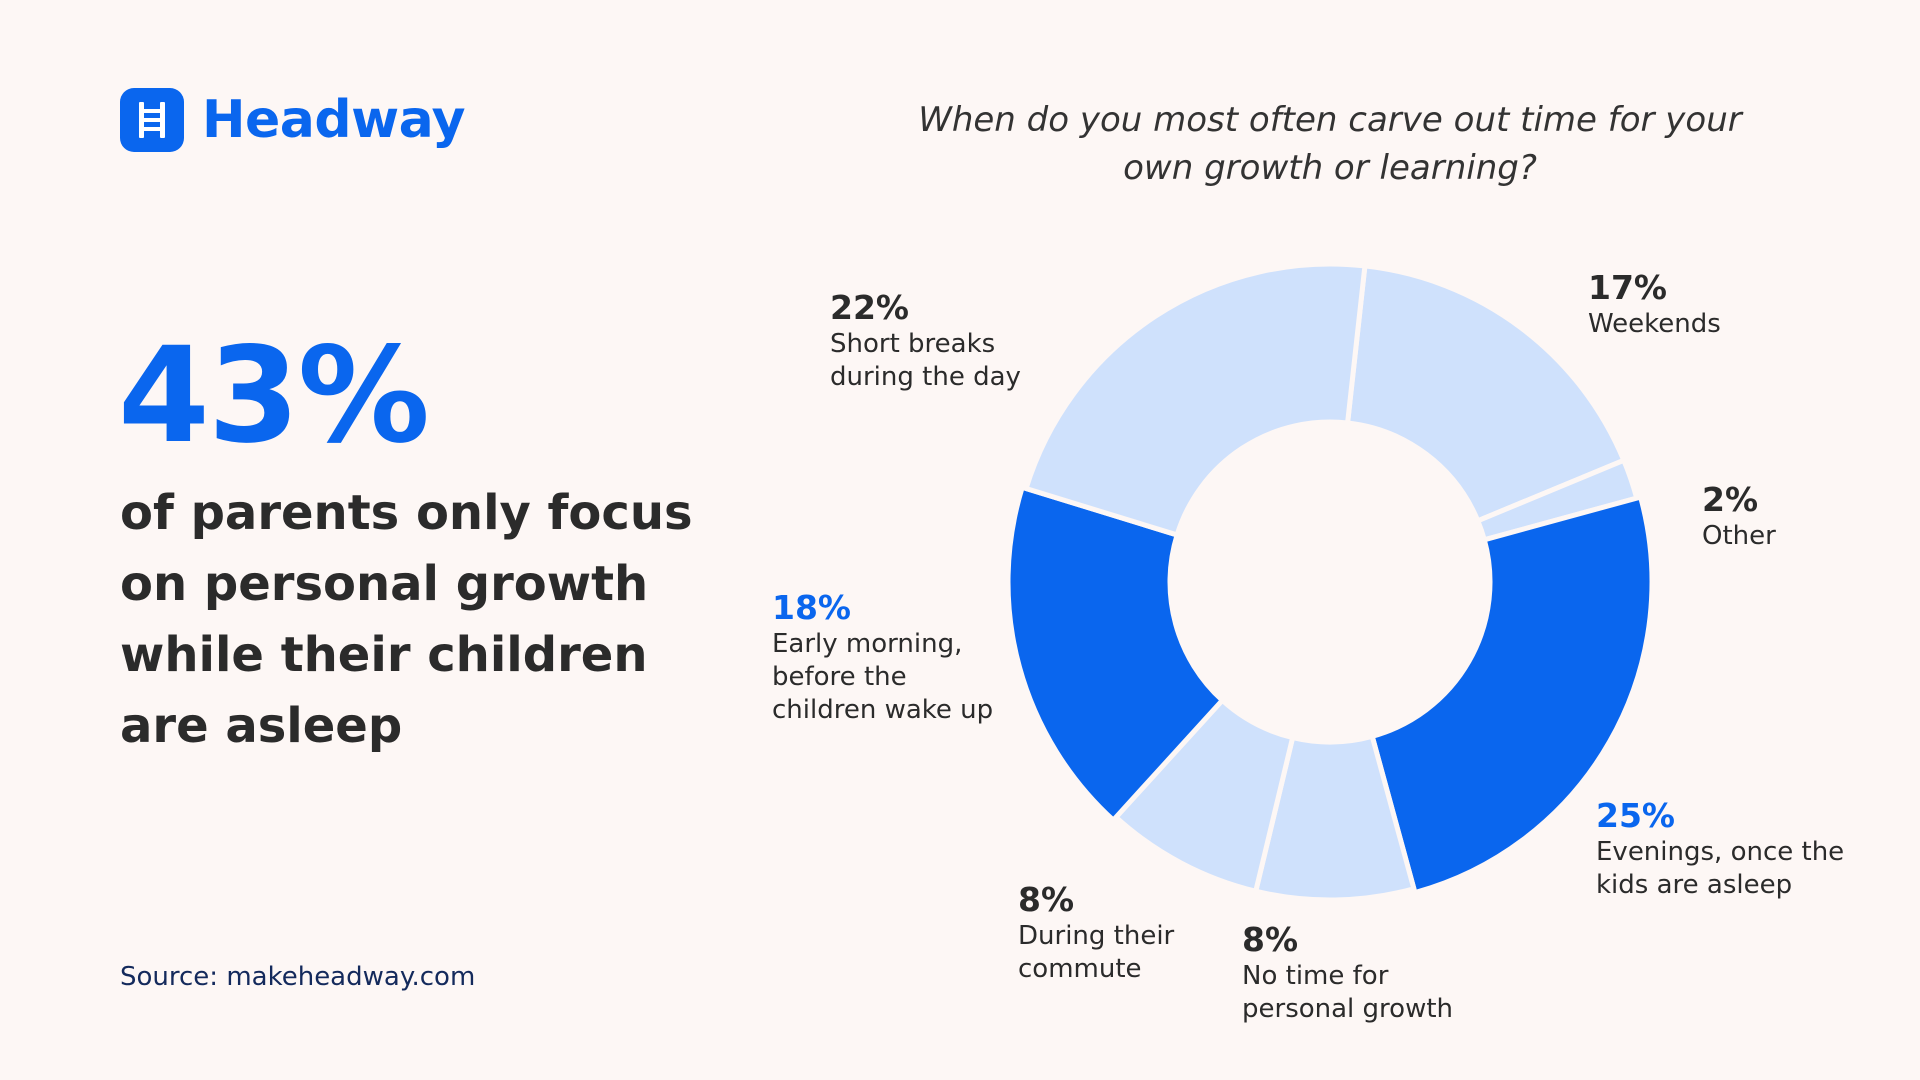 The height and width of the screenshot is (1080, 1920). I want to click on label-commute: 8% During their commute, so click(1096, 933).